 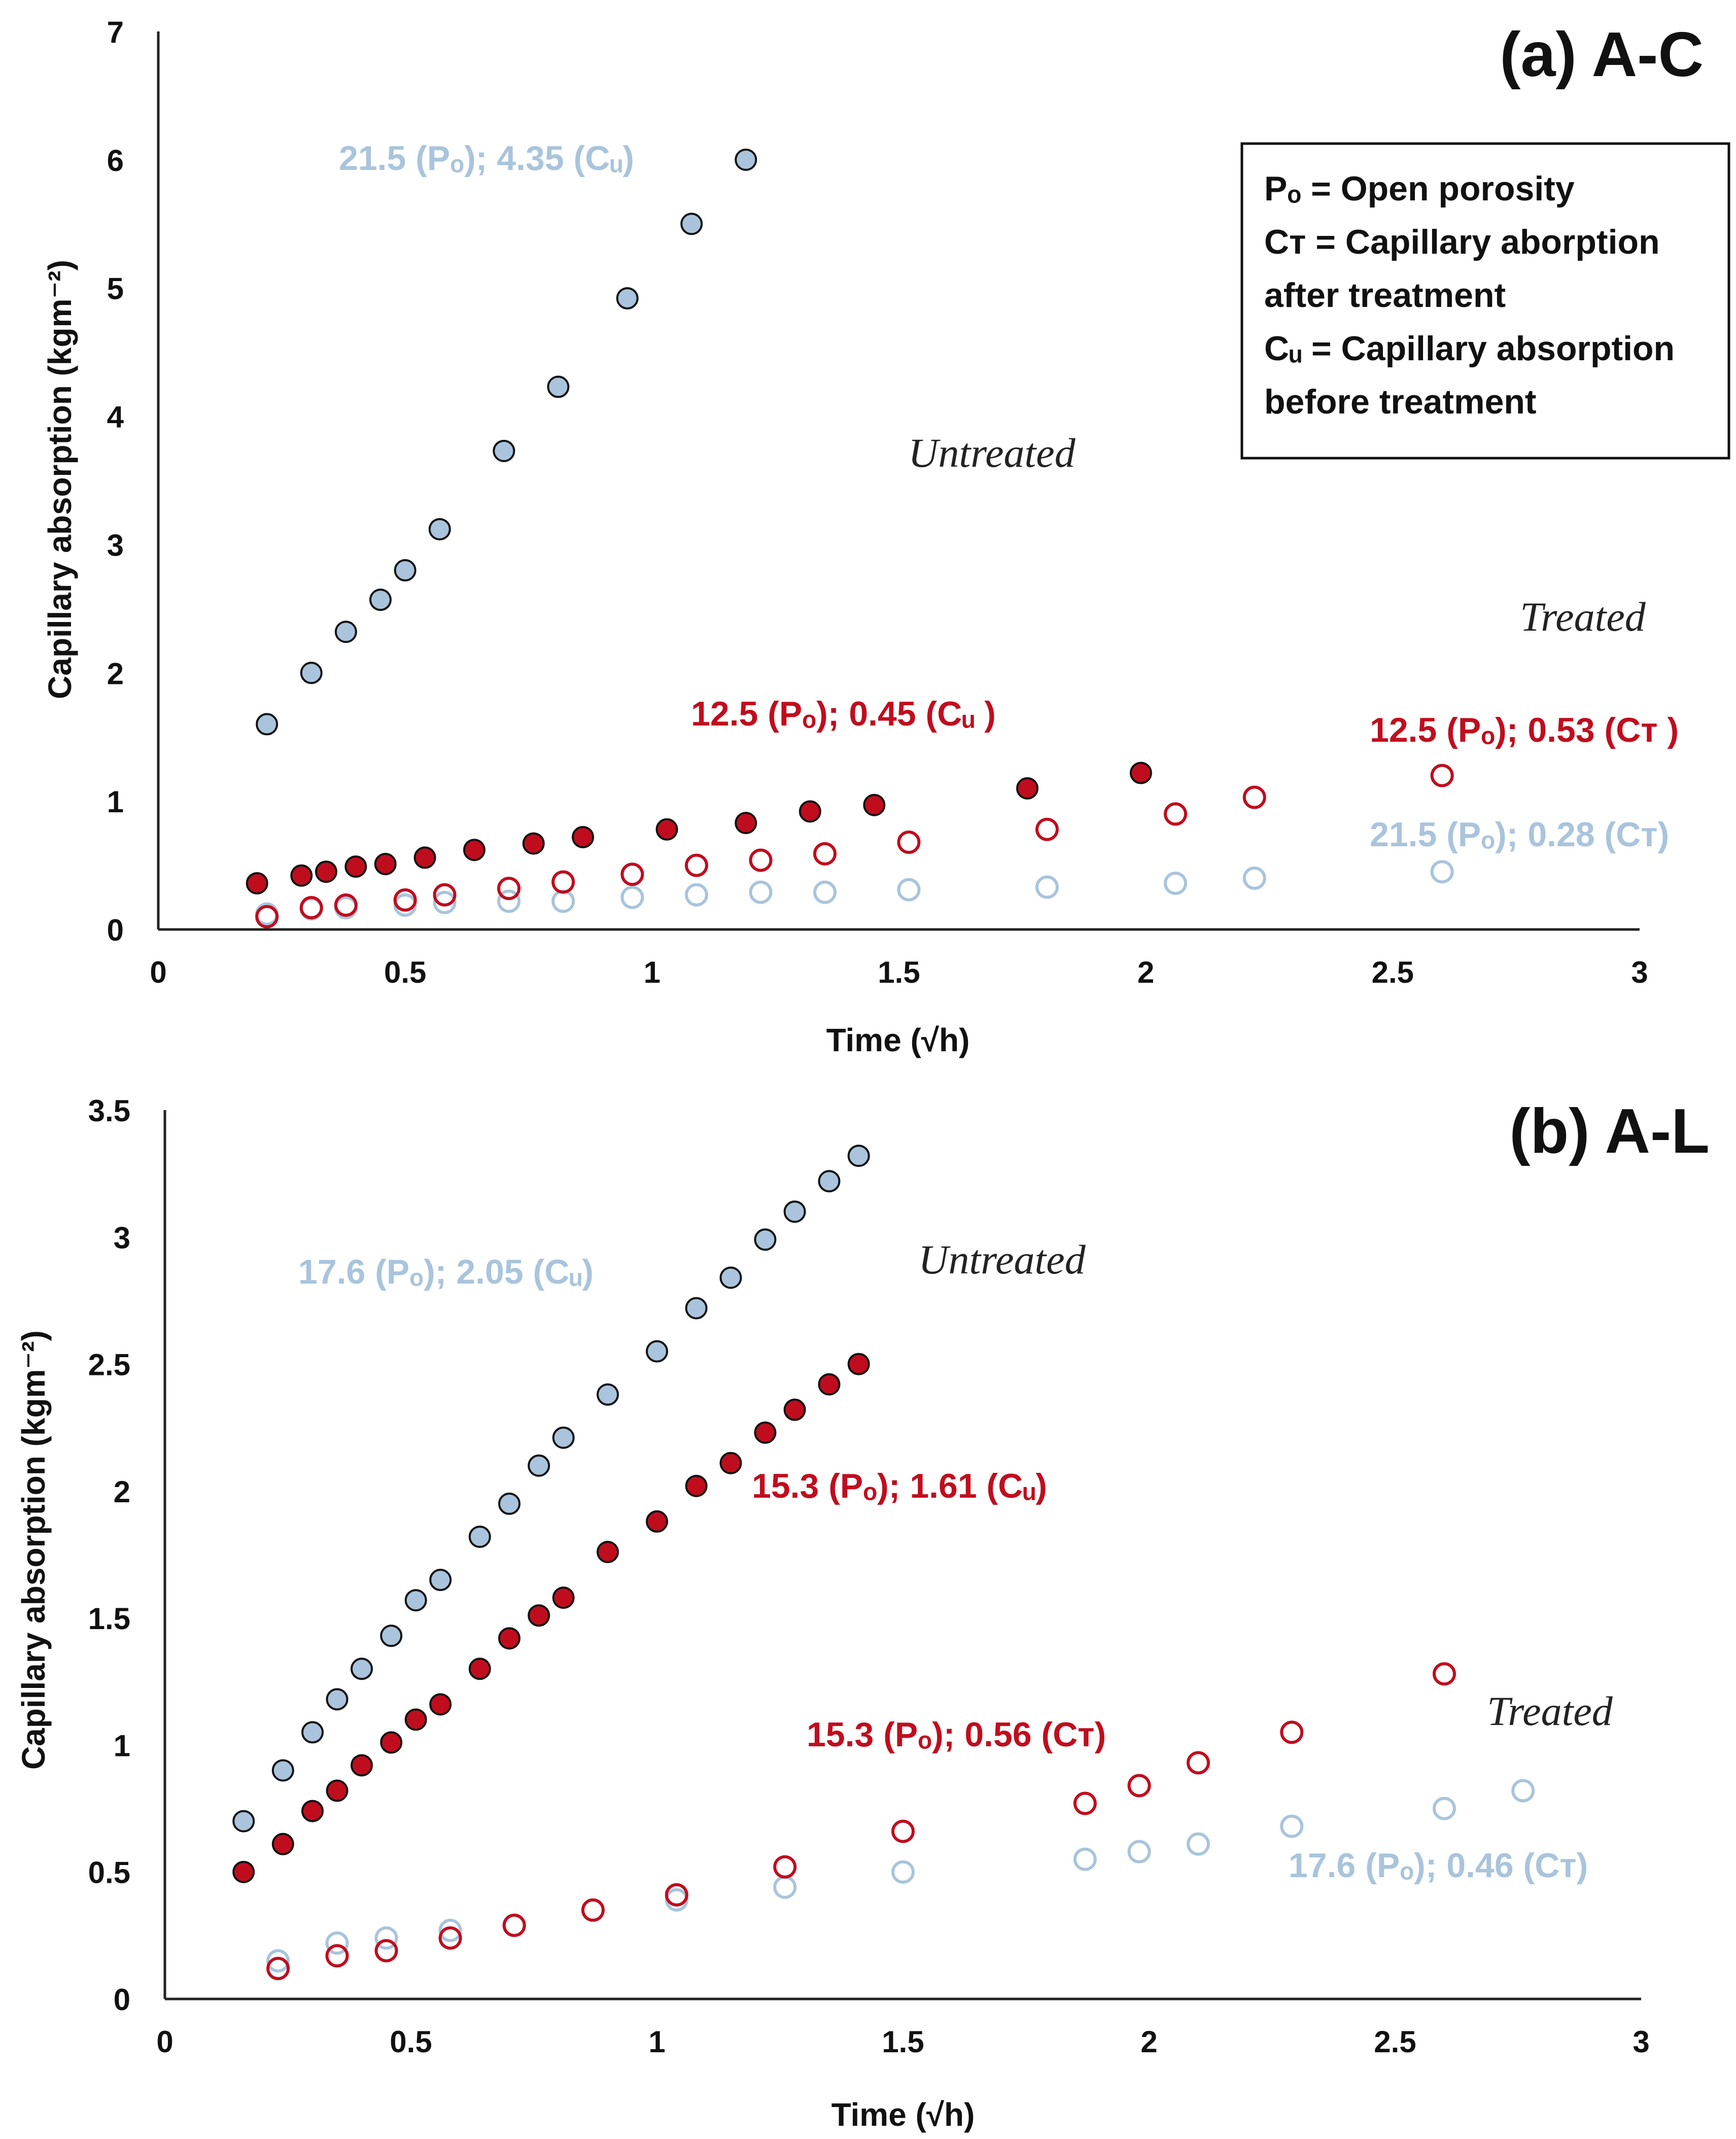 What do you see at coordinates (109, 1365) in the screenshot?
I see `panel-b-ytick-label: 2.5` at bounding box center [109, 1365].